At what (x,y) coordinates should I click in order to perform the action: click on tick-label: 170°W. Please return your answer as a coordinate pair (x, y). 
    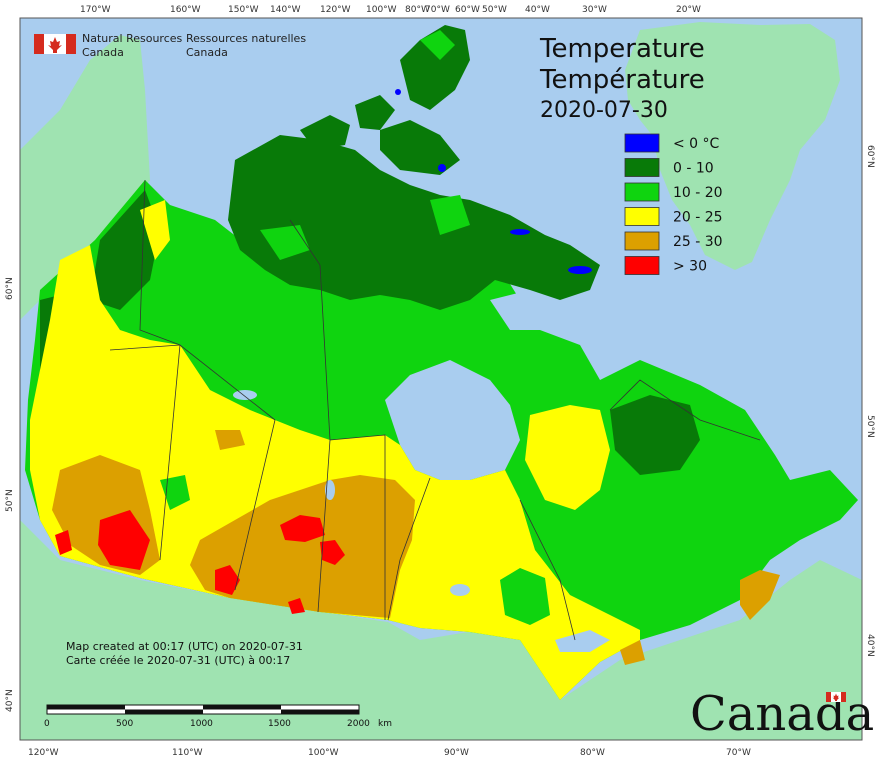
    Looking at the image, I should click on (95, 10).